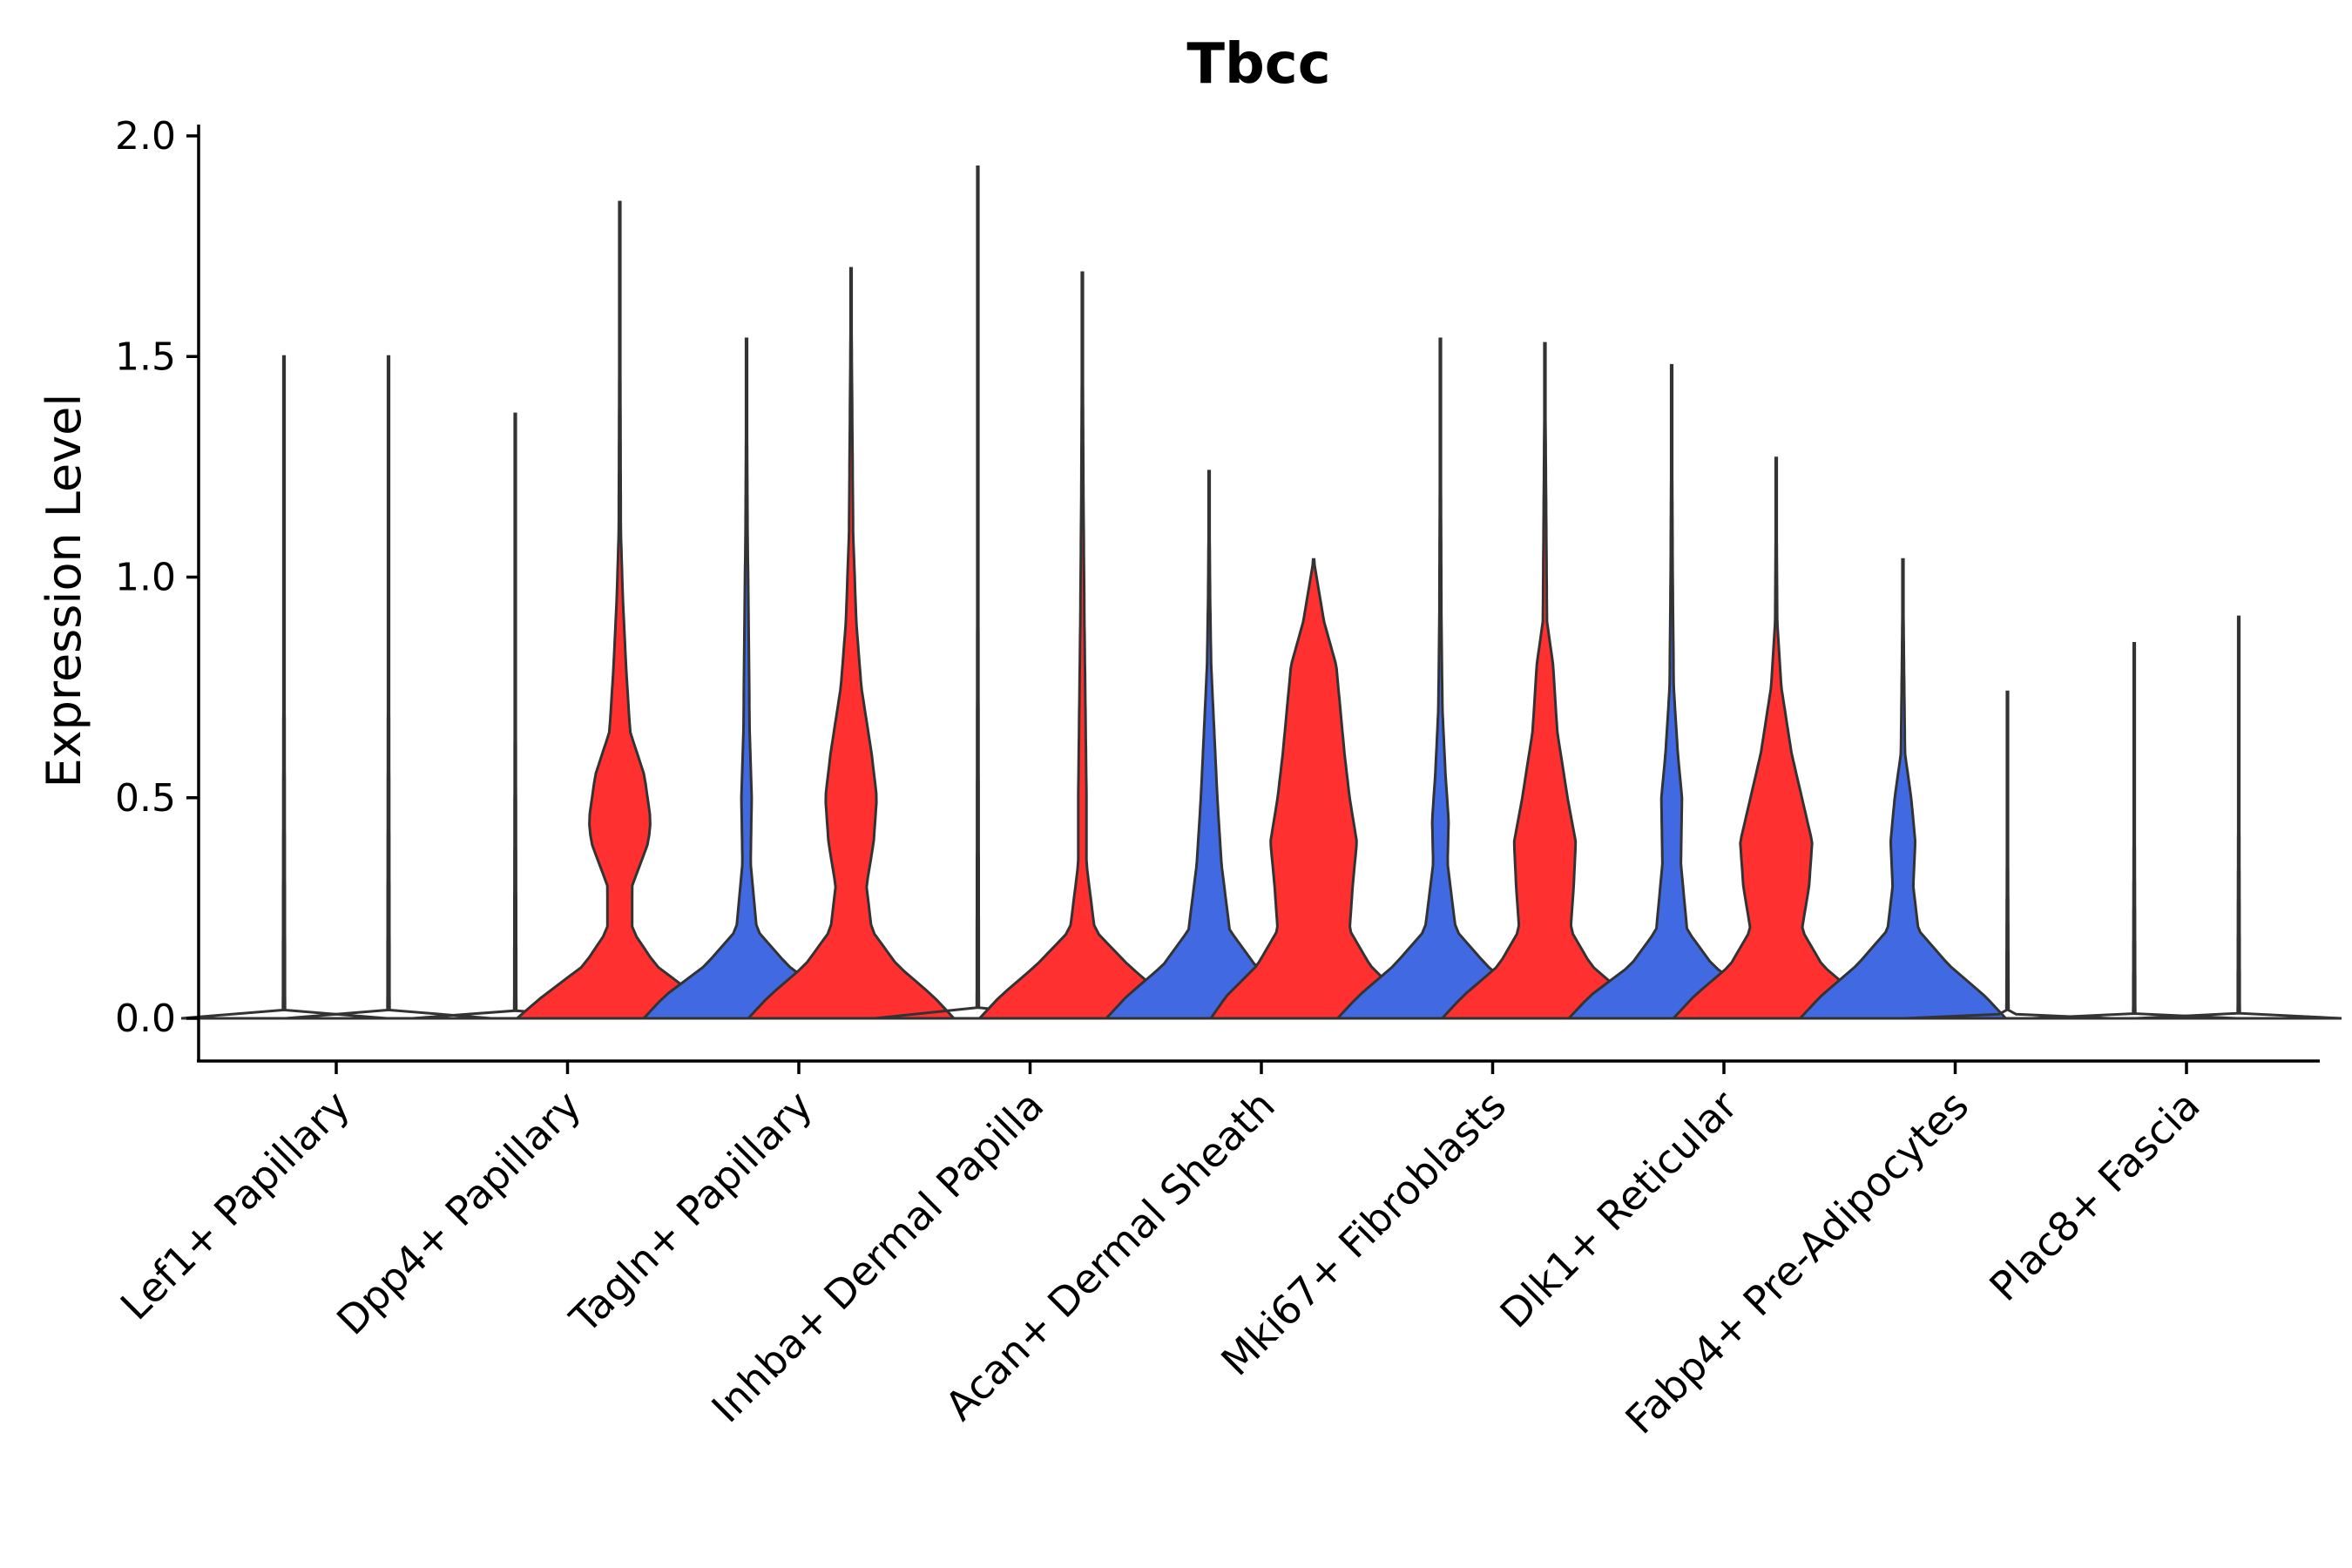  I want to click on y-axis-label: Expression Level, so click(64, 591).